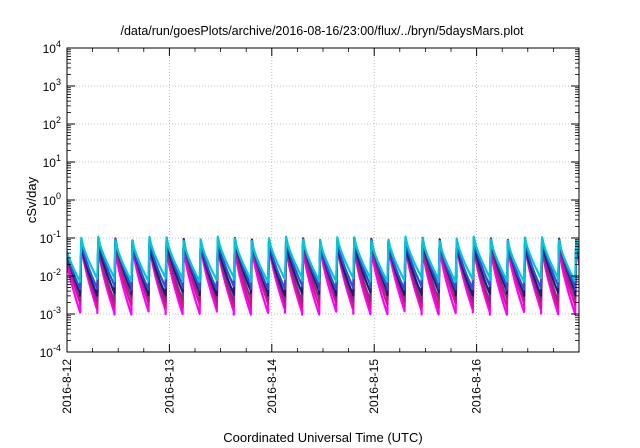 Image resolution: width=640 pixels, height=448 pixels. I want to click on y-tick-label: 10⁻², so click(50, 275).